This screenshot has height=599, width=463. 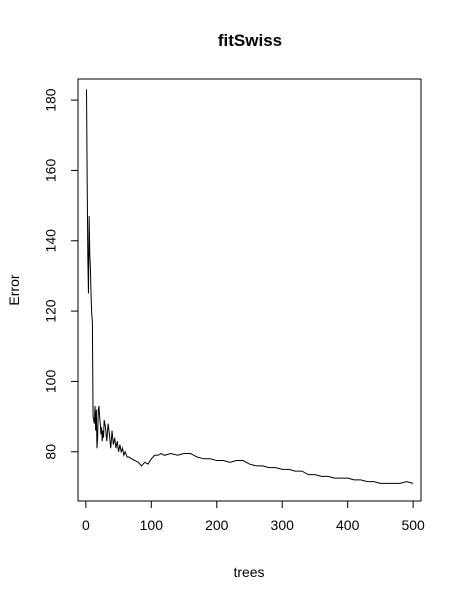 What do you see at coordinates (250, 40) in the screenshot?
I see `chart-title: fitSwiss` at bounding box center [250, 40].